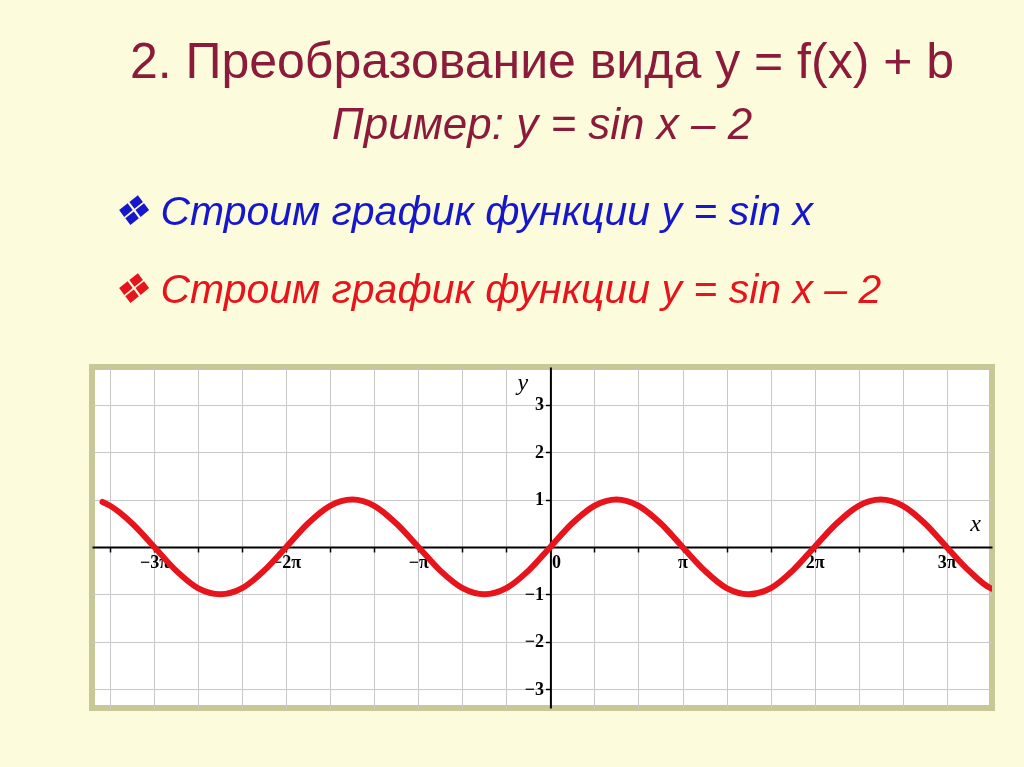  Describe the element at coordinates (683, 562) in the screenshot. I see `x-tick-label: π` at that location.